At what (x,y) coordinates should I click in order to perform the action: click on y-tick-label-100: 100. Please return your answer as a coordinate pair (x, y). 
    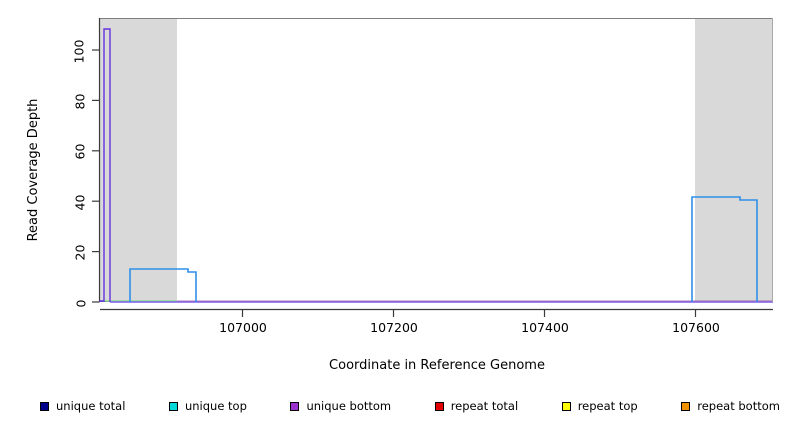
    Looking at the image, I should click on (79, 51).